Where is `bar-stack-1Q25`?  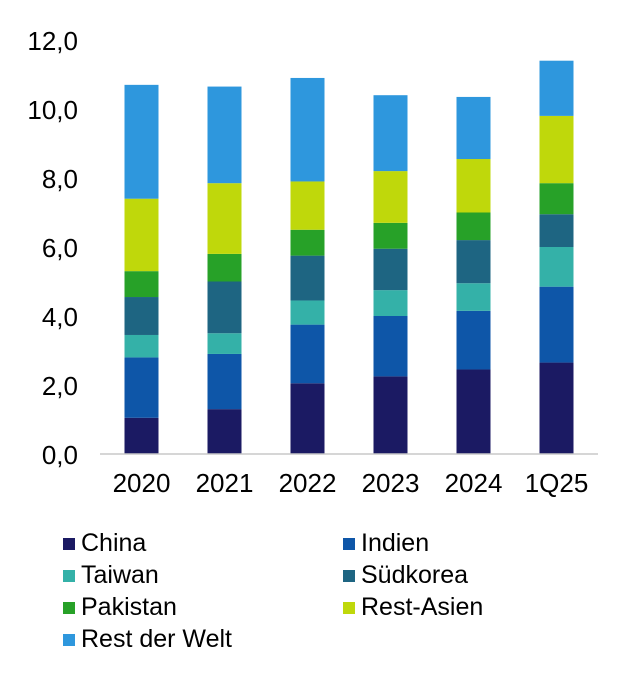
bar-stack-1Q25 is located at coordinates (556, 257).